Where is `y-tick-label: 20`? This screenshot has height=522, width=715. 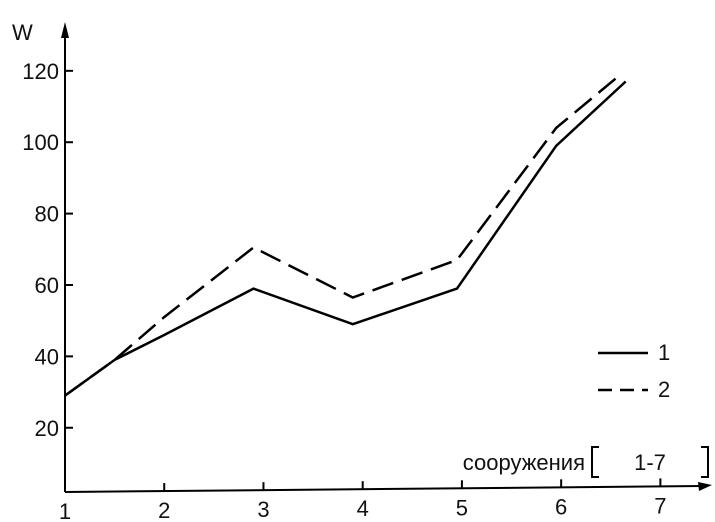
y-tick-label: 20 is located at coordinates (47, 428).